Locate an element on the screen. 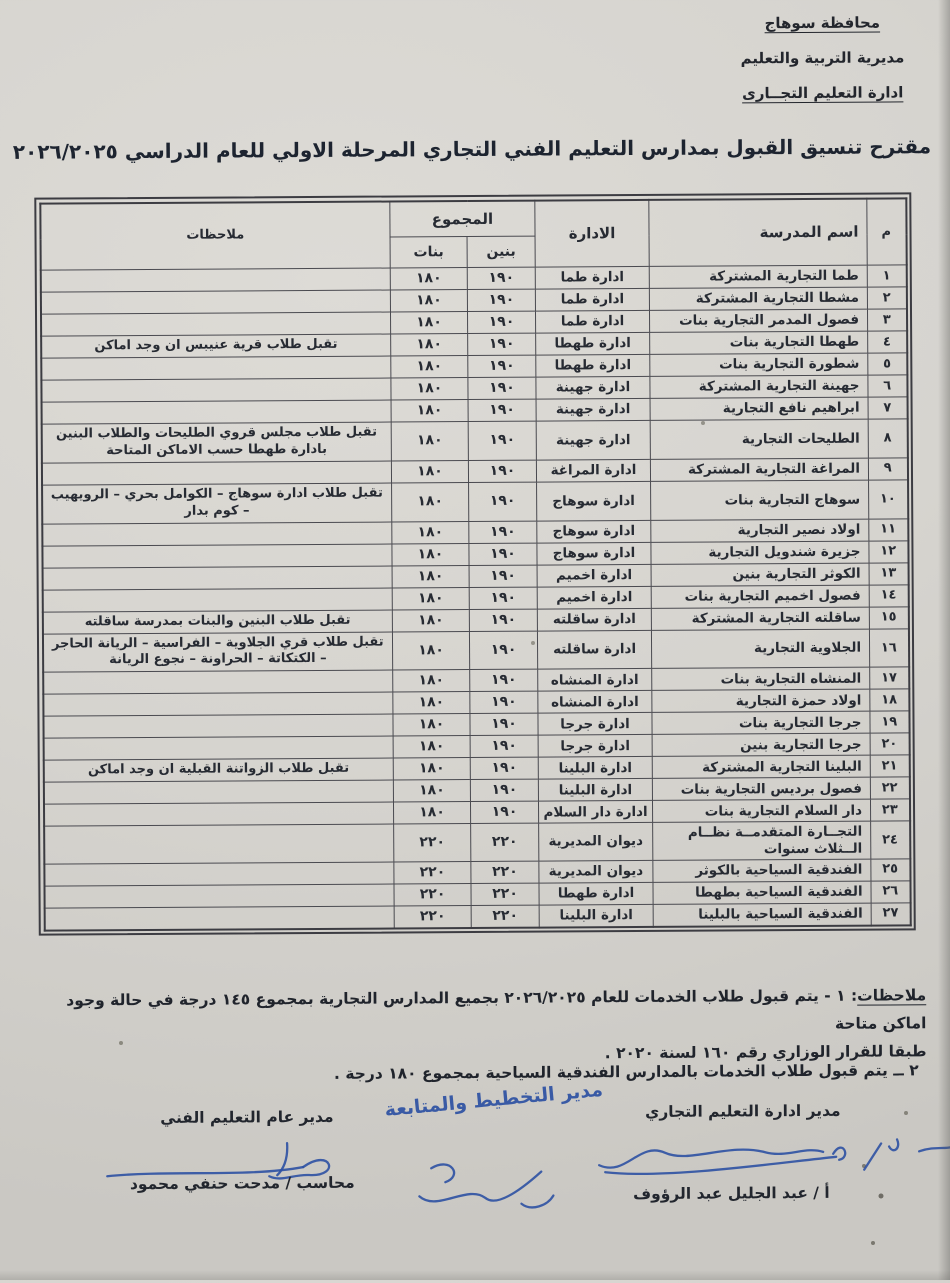  school-name-cell: المراغة التجارية المشتركة is located at coordinates (759, 469).